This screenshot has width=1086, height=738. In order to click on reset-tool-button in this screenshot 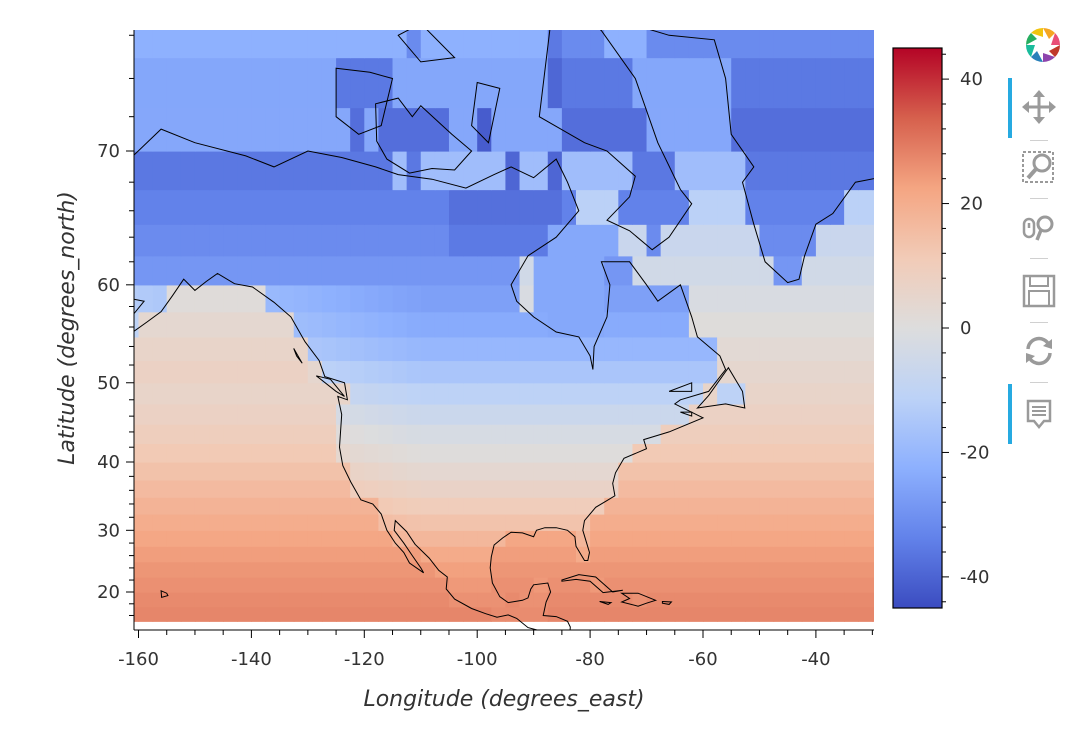, I will do `click(1039, 351)`.